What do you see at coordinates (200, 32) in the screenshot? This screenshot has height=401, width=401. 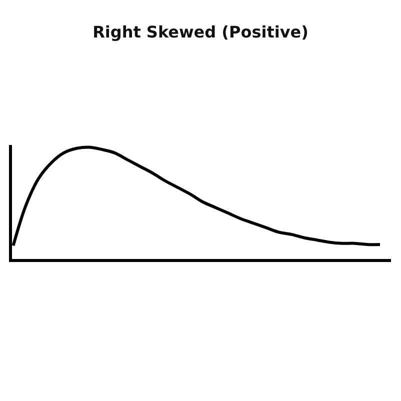 I see `chart-title: Right Skewed (Positive)` at bounding box center [200, 32].